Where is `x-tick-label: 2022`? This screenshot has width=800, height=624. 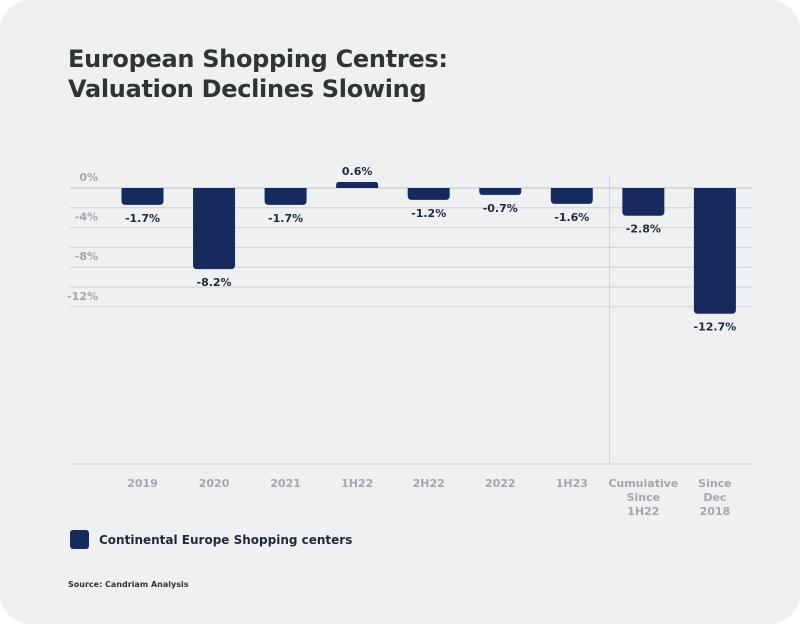 x-tick-label: 2022 is located at coordinates (500, 483).